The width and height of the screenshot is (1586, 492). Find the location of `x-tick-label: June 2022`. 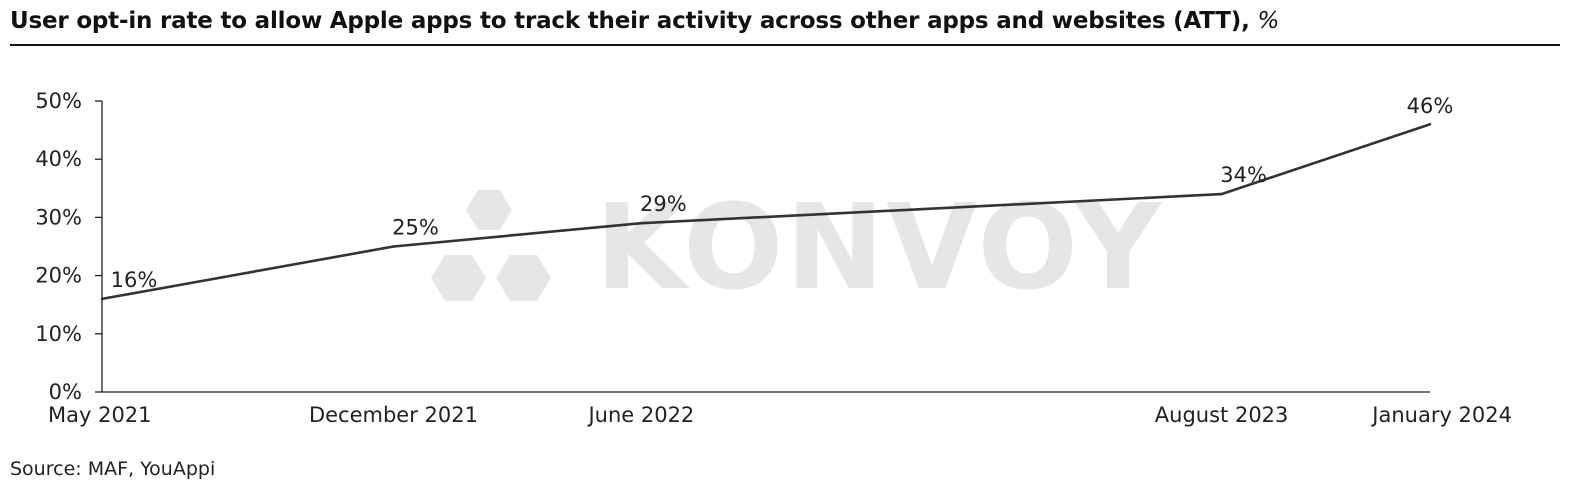

x-tick-label: June 2022 is located at coordinates (640, 415).